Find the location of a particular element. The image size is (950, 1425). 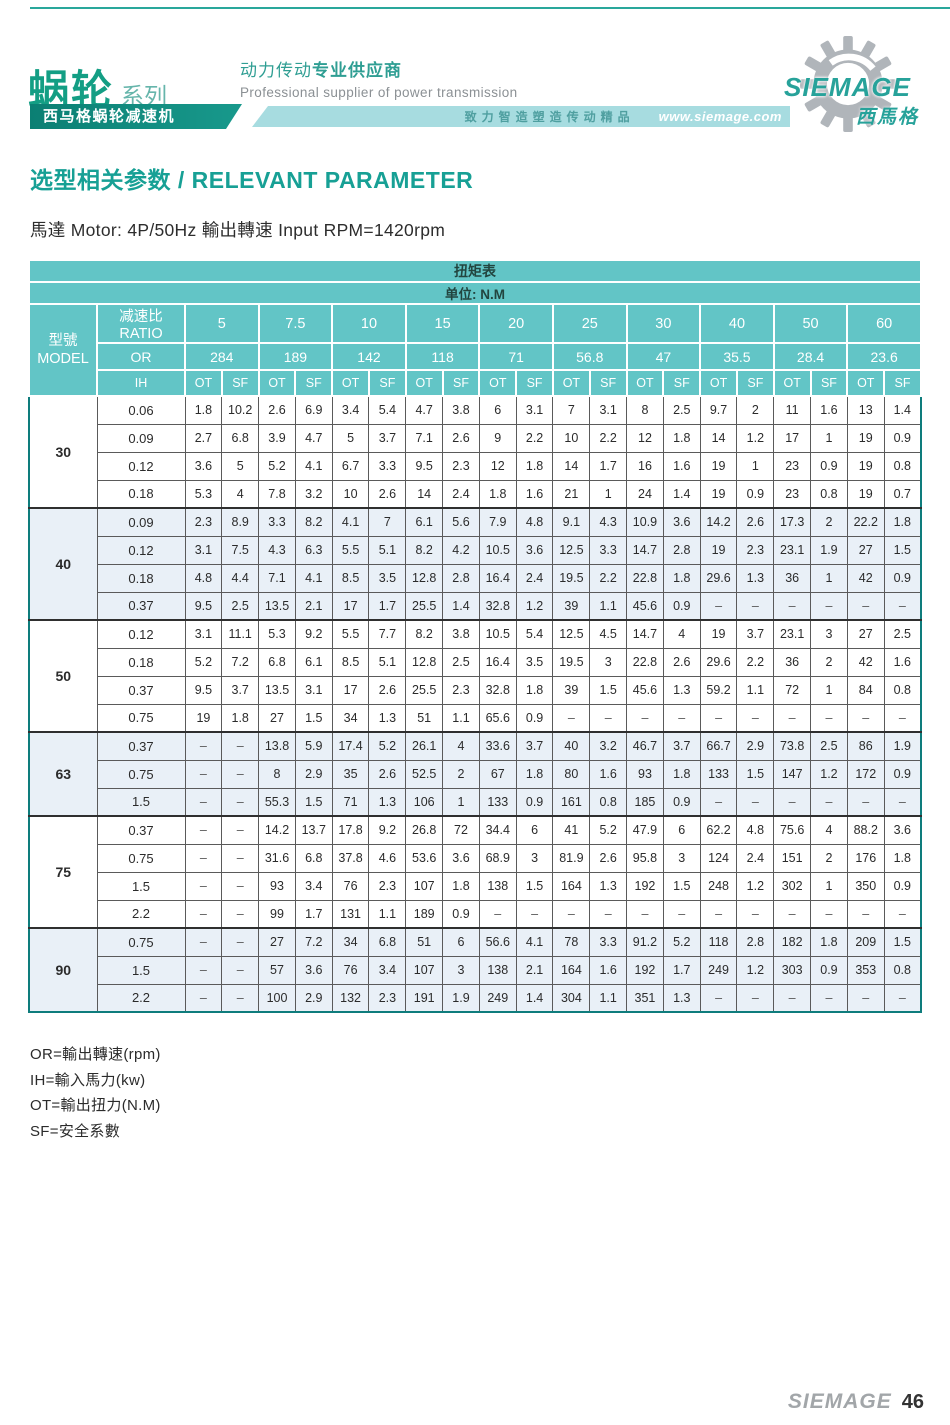

table-title-cell: 扭矩表 is located at coordinates (475, 271).